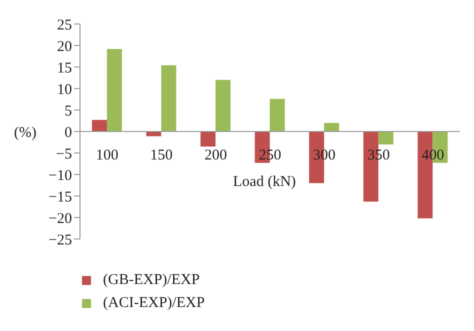 This screenshot has height=331, width=474. I want to click on x-axis-title: Load (kN), so click(264, 182).